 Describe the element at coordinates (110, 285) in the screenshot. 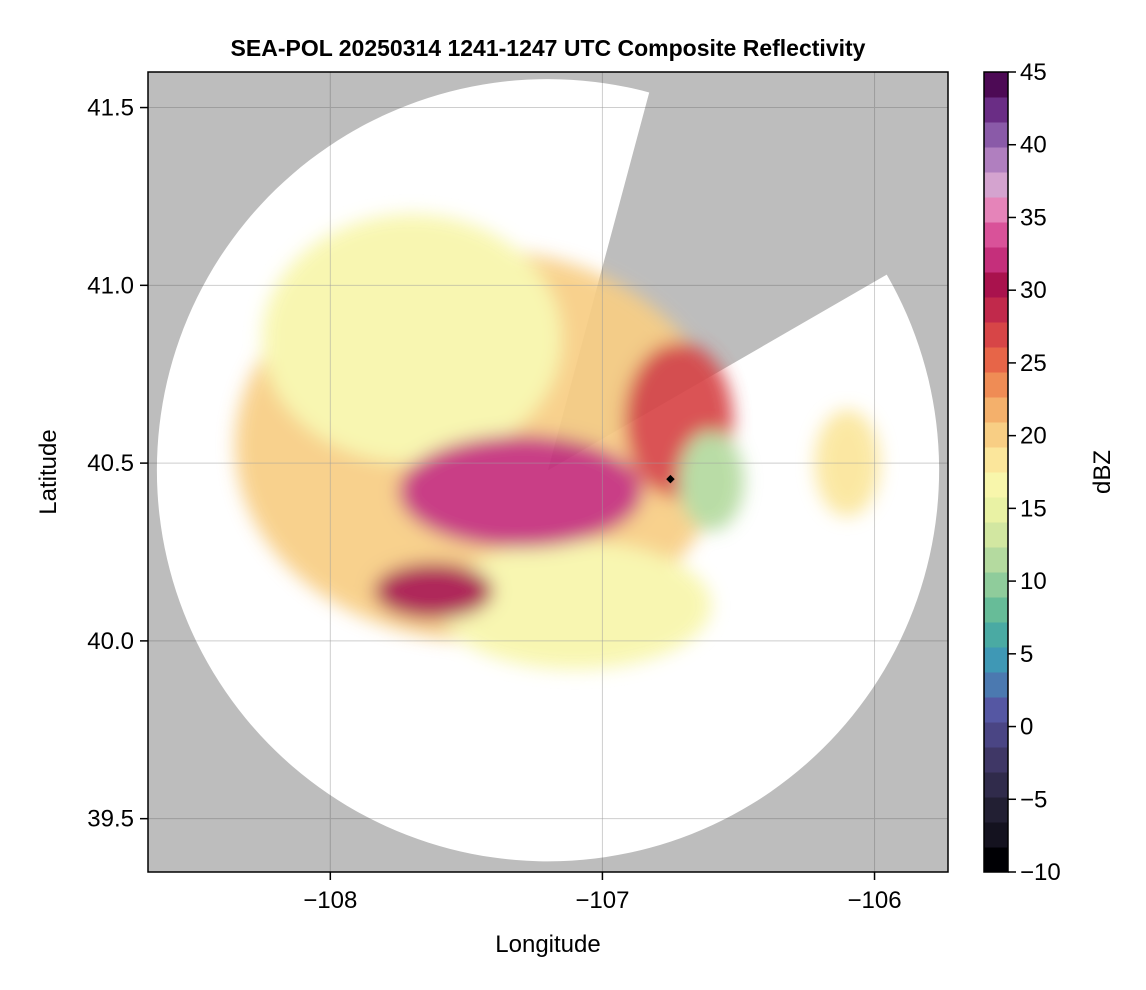

I see `y-tick-label: 41.0` at that location.